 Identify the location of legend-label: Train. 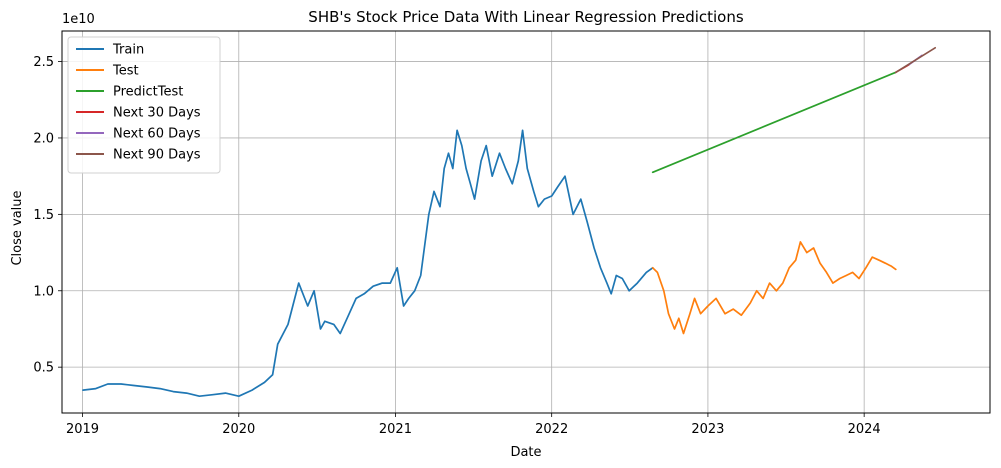
(128, 50).